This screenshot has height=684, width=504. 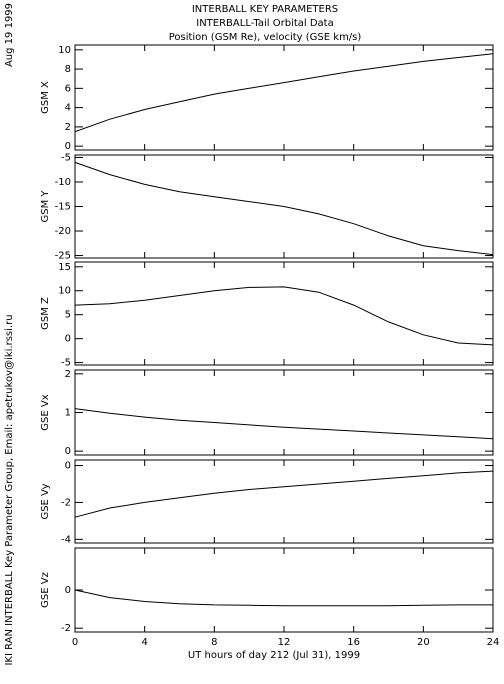 I want to click on y-axis-label: GSE Vx, so click(x=45, y=412).